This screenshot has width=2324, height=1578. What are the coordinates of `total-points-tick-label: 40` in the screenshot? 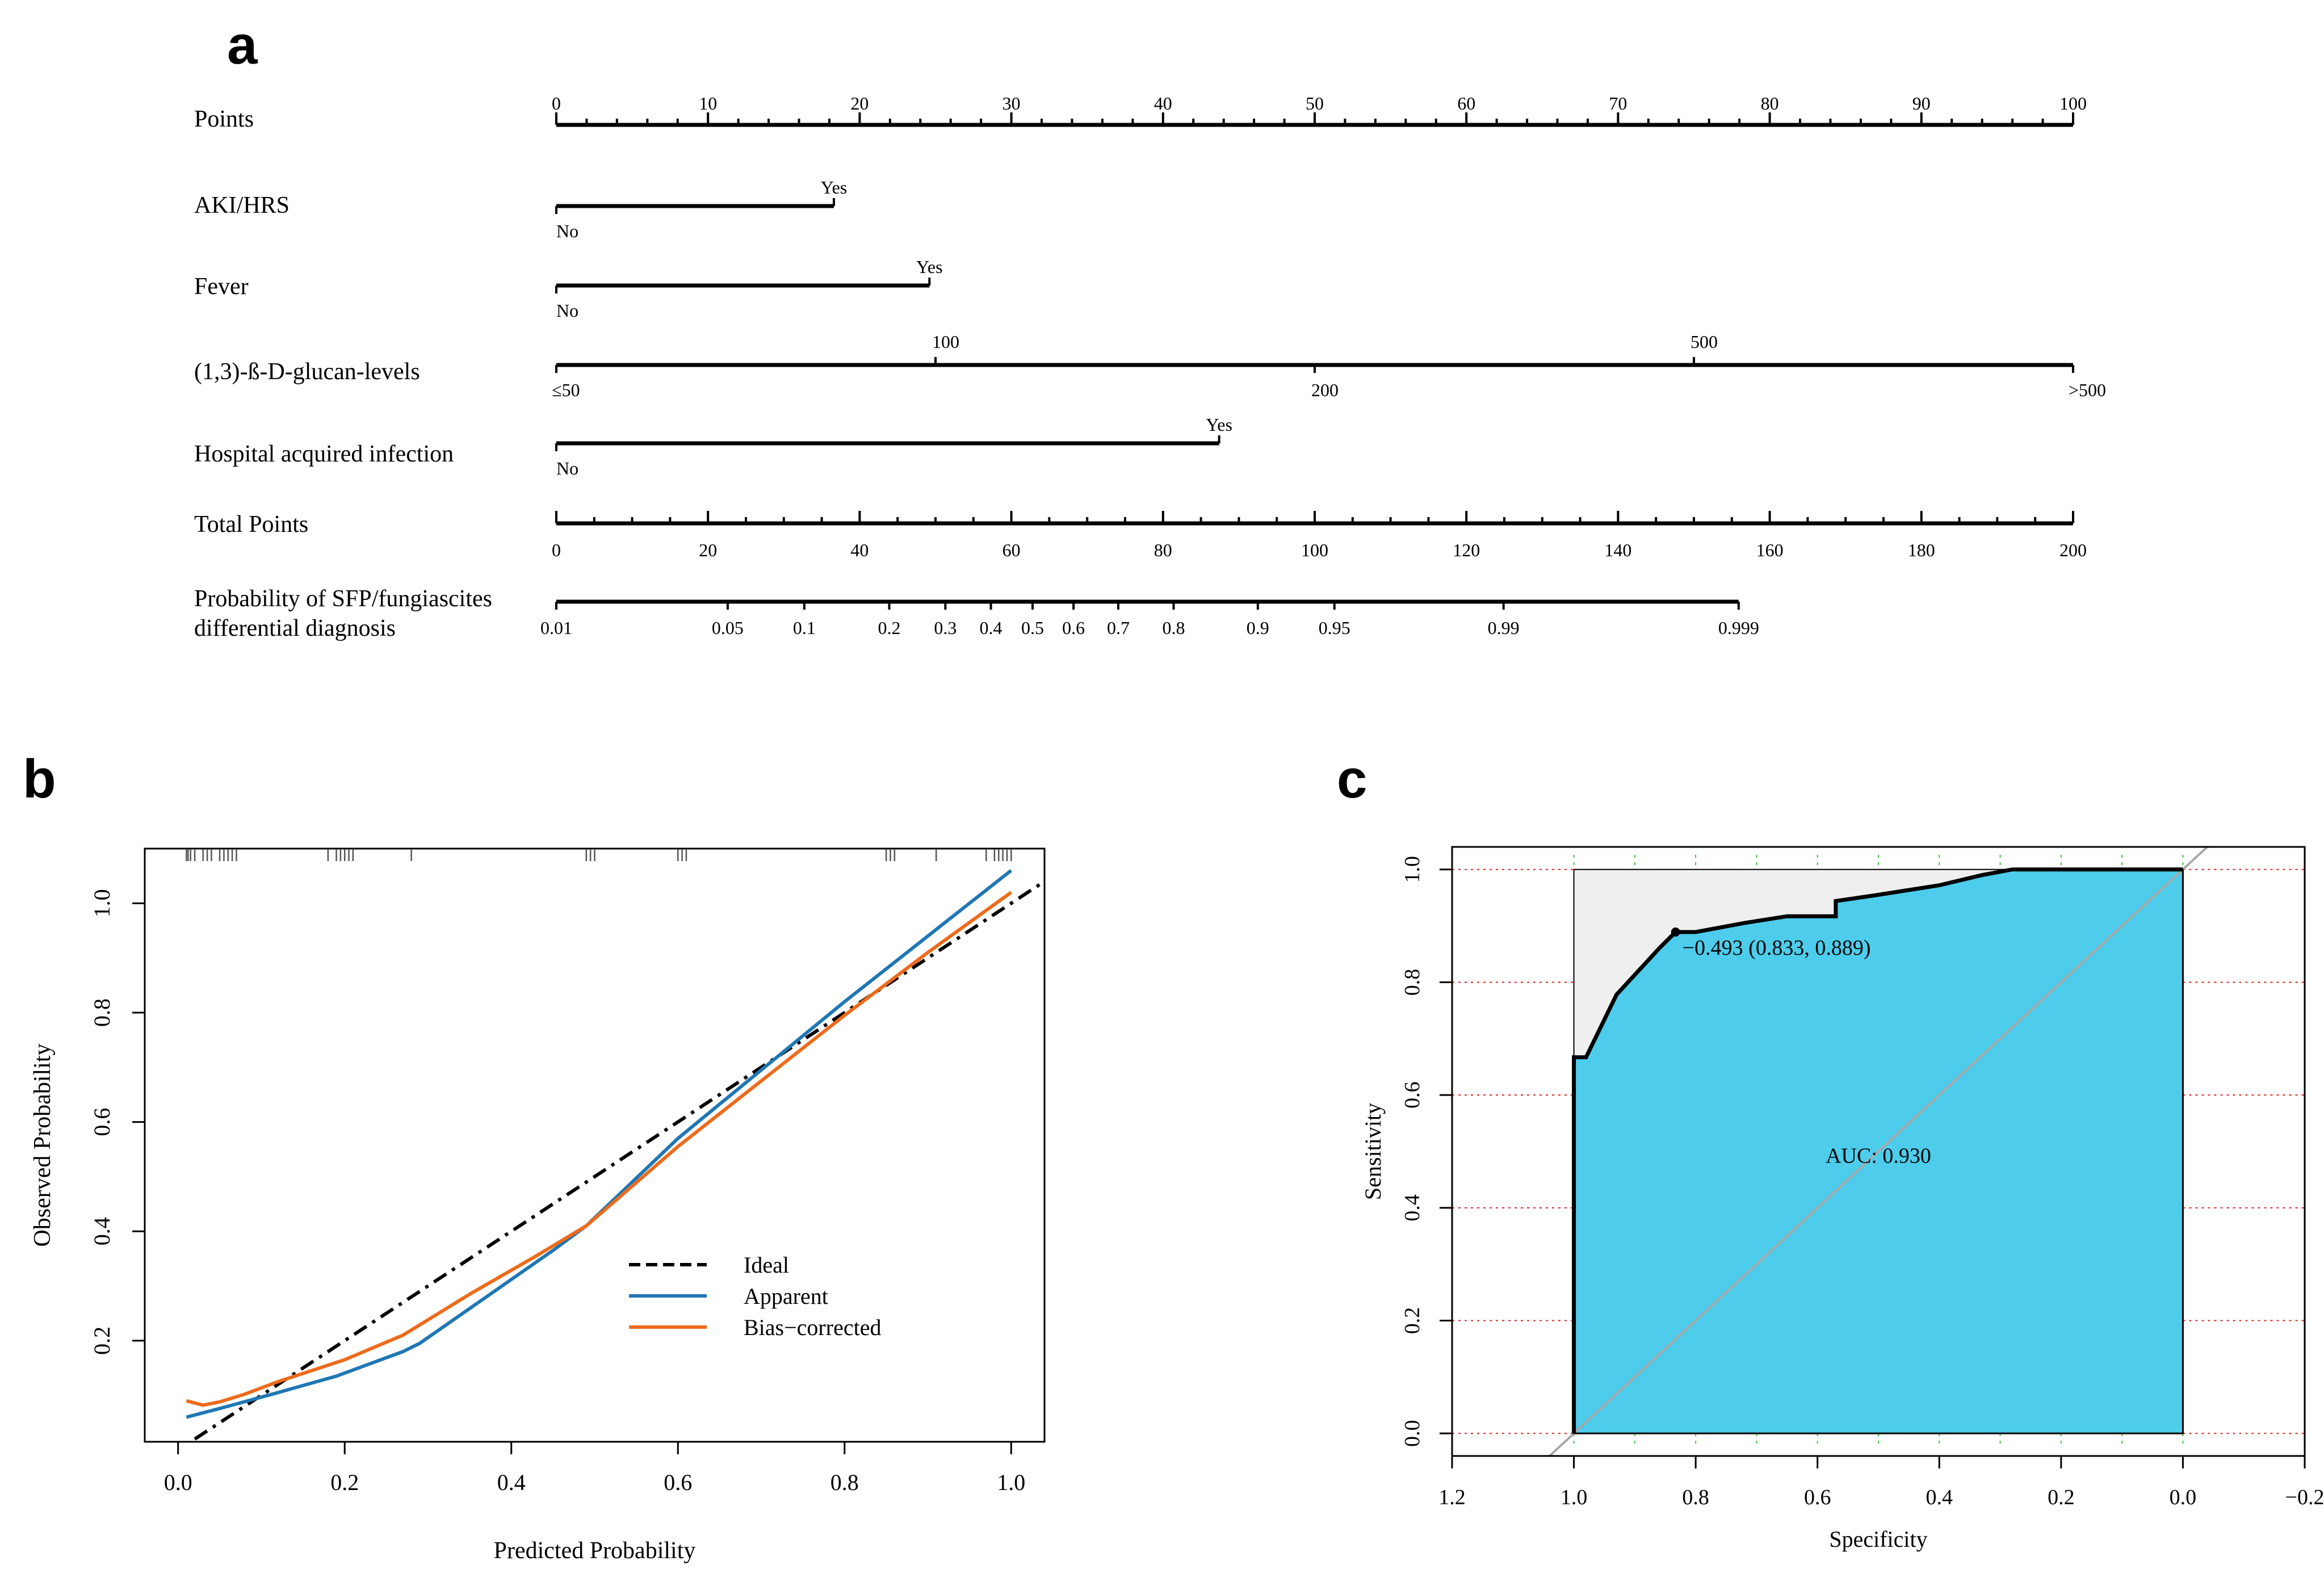 It's located at (860, 550).